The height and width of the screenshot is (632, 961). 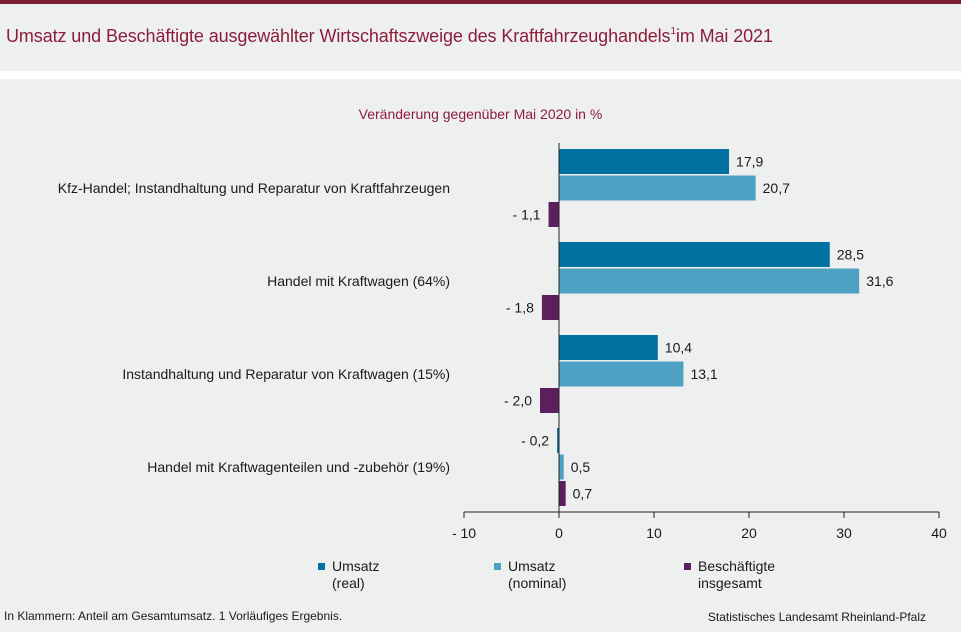 I want to click on data-label: 13,1, so click(x=703, y=374).